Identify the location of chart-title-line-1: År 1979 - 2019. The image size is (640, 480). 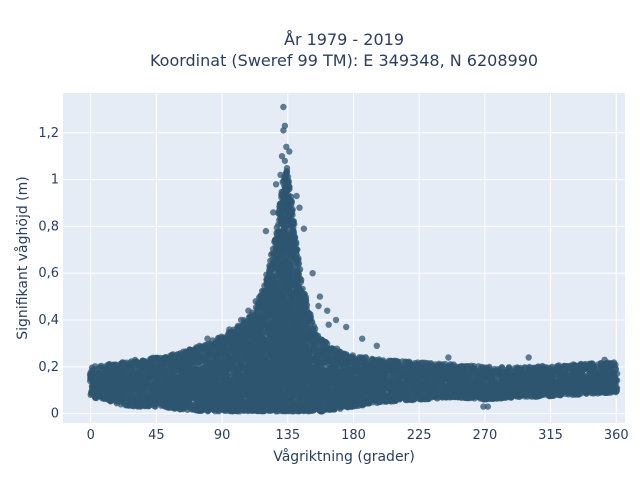
(344, 39).